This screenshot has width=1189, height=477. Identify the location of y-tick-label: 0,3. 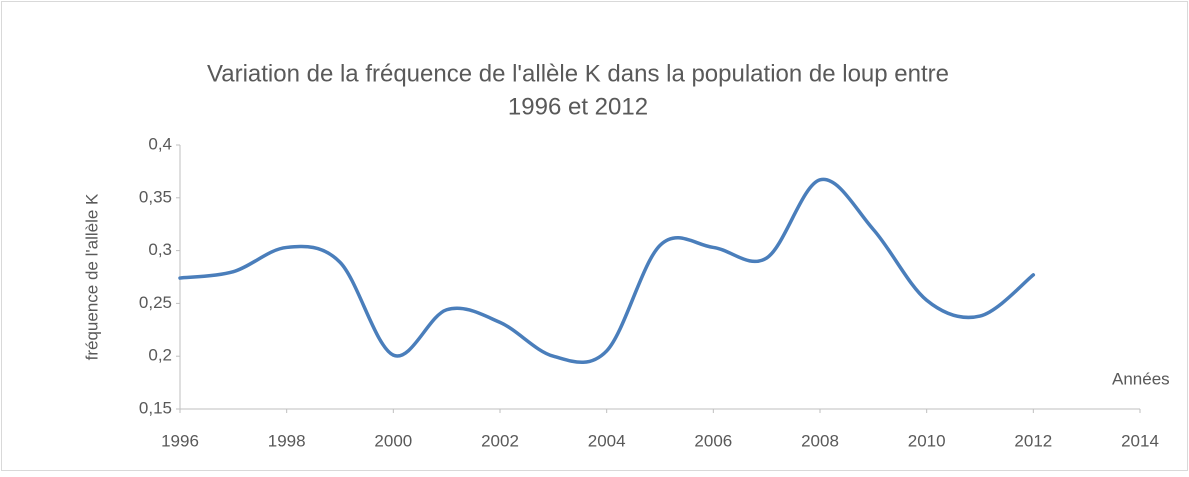
(160, 249).